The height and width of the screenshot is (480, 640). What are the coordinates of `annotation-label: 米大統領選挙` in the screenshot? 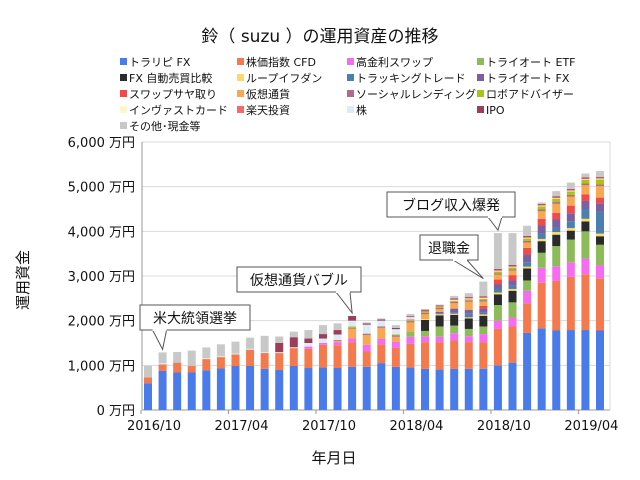 It's located at (195, 318).